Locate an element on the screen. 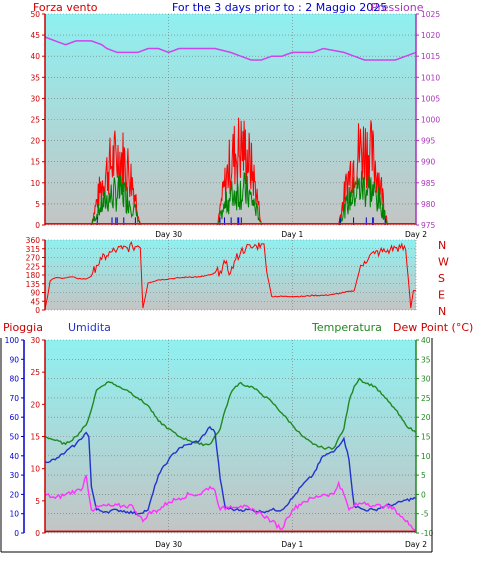 This screenshot has height=562, width=478. rain-tick-label: 25 is located at coordinates (35, 372).